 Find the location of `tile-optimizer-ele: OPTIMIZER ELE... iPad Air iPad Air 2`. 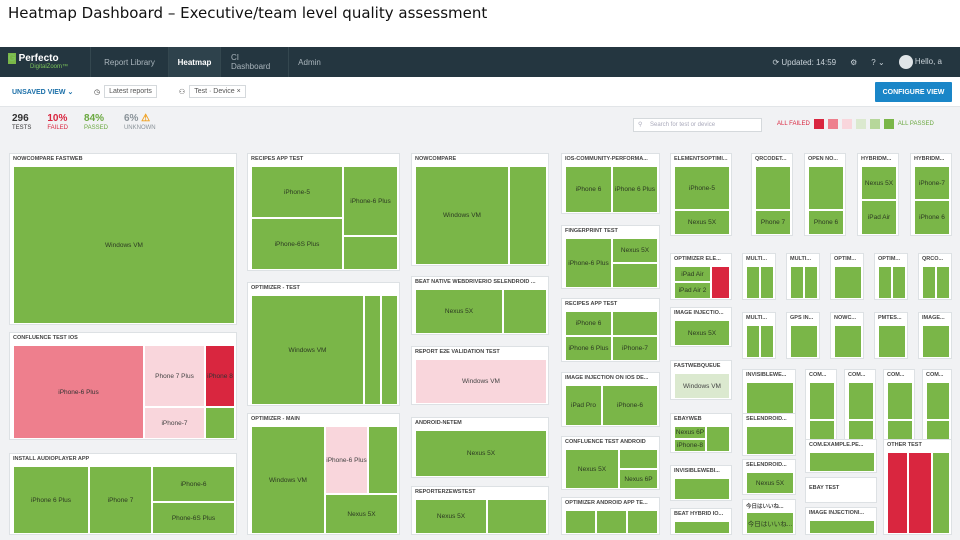

tile-optimizer-ele: OPTIMIZER ELE... iPad Air iPad Air 2 is located at coordinates (701, 276).